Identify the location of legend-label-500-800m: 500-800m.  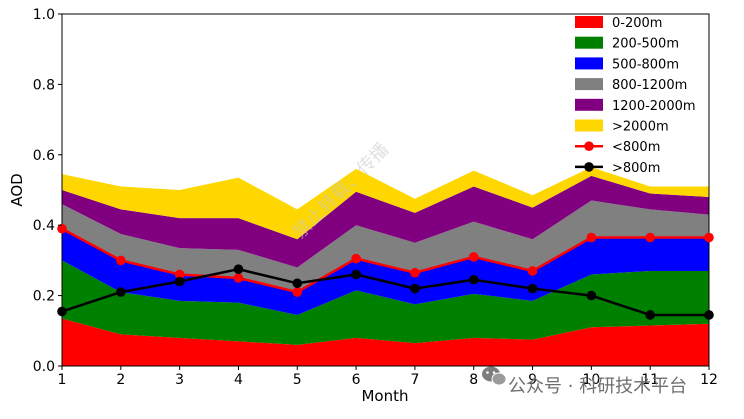
(645, 64).